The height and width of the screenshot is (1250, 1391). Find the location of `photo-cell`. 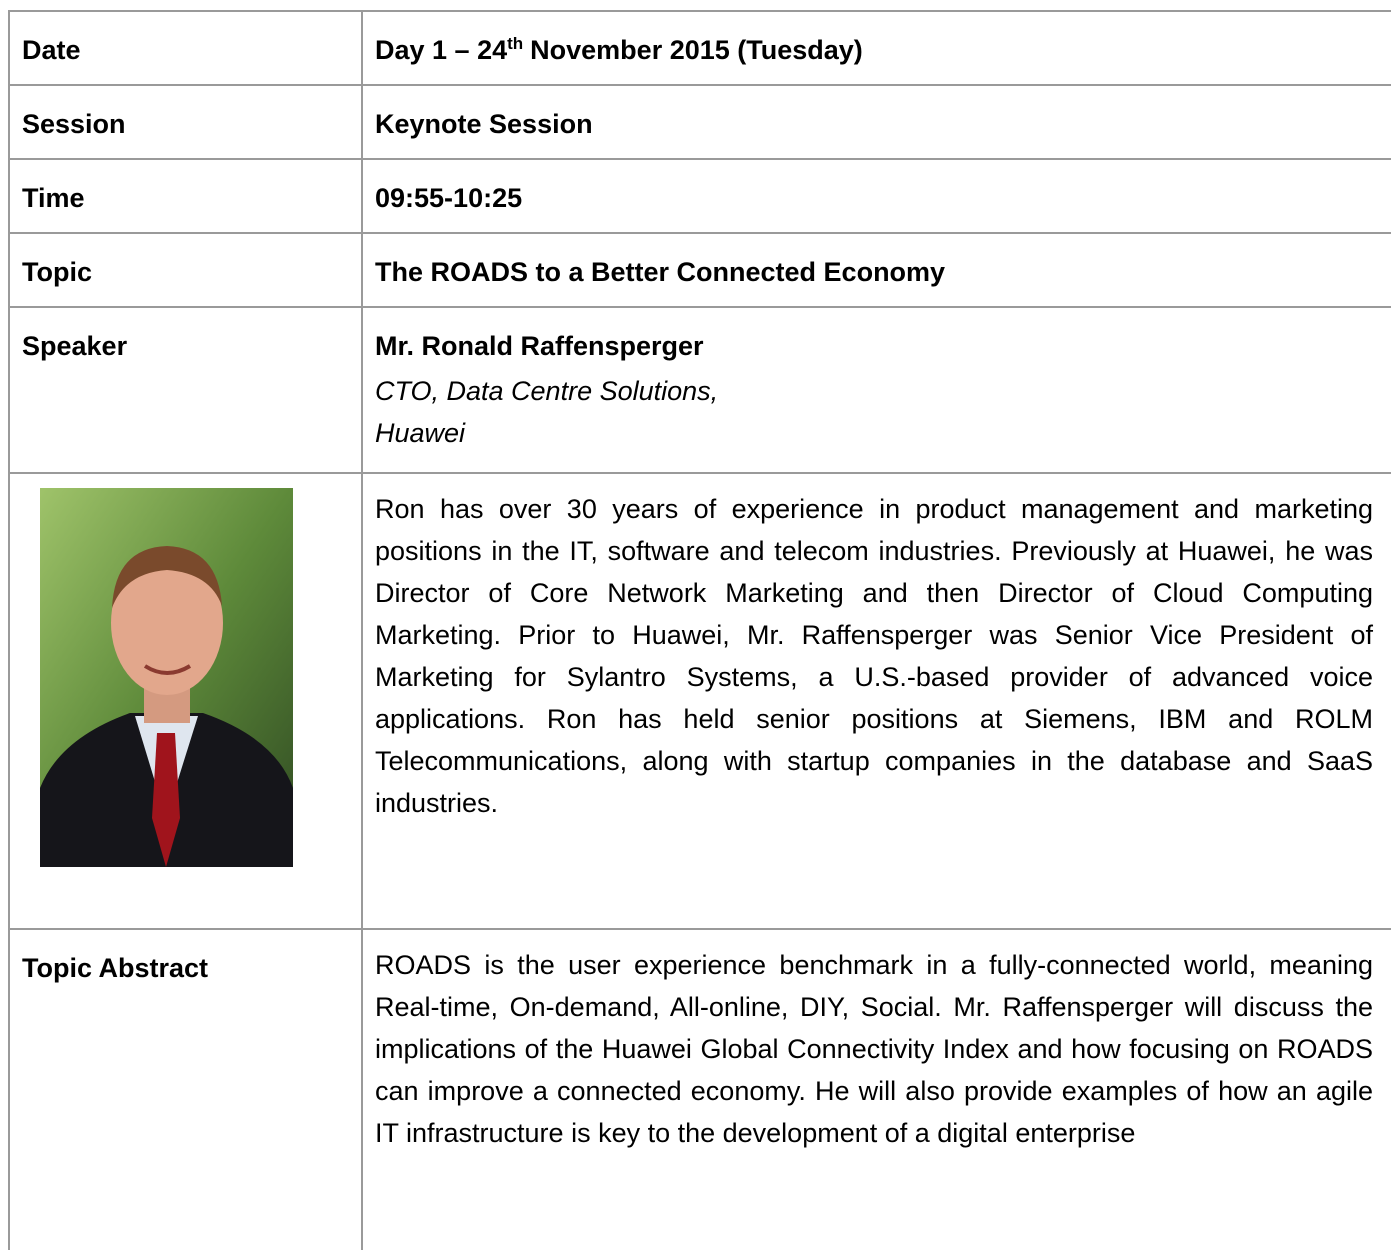

photo-cell is located at coordinates (185, 700).